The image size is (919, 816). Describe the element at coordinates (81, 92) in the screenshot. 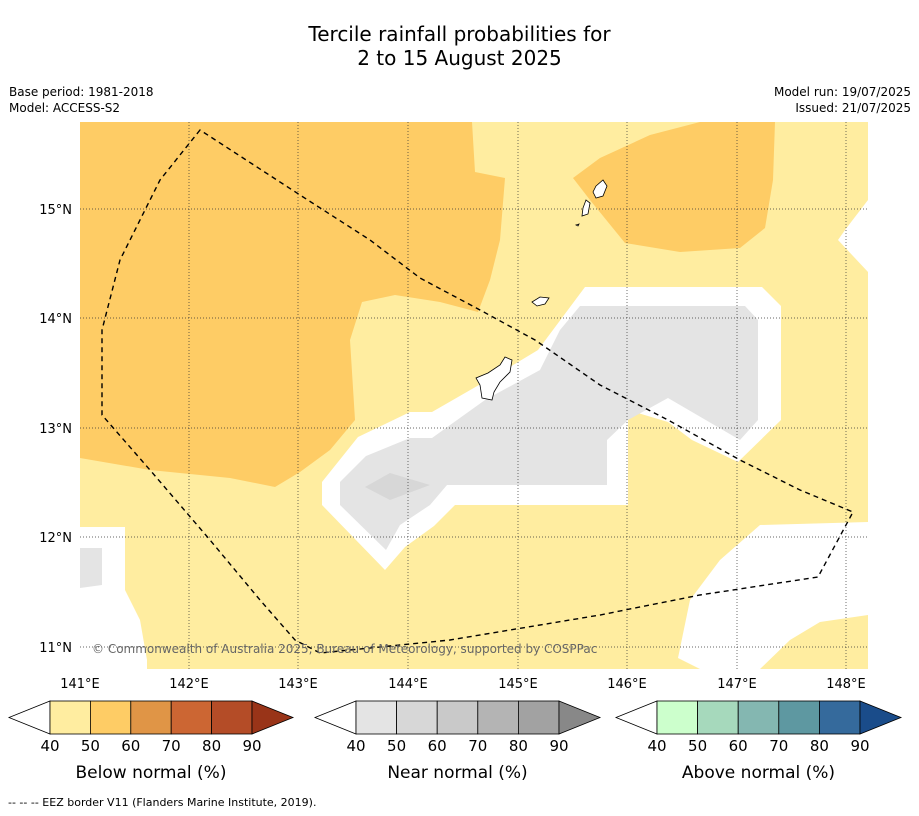

I see `base-period: Base period: 1981-2018` at that location.